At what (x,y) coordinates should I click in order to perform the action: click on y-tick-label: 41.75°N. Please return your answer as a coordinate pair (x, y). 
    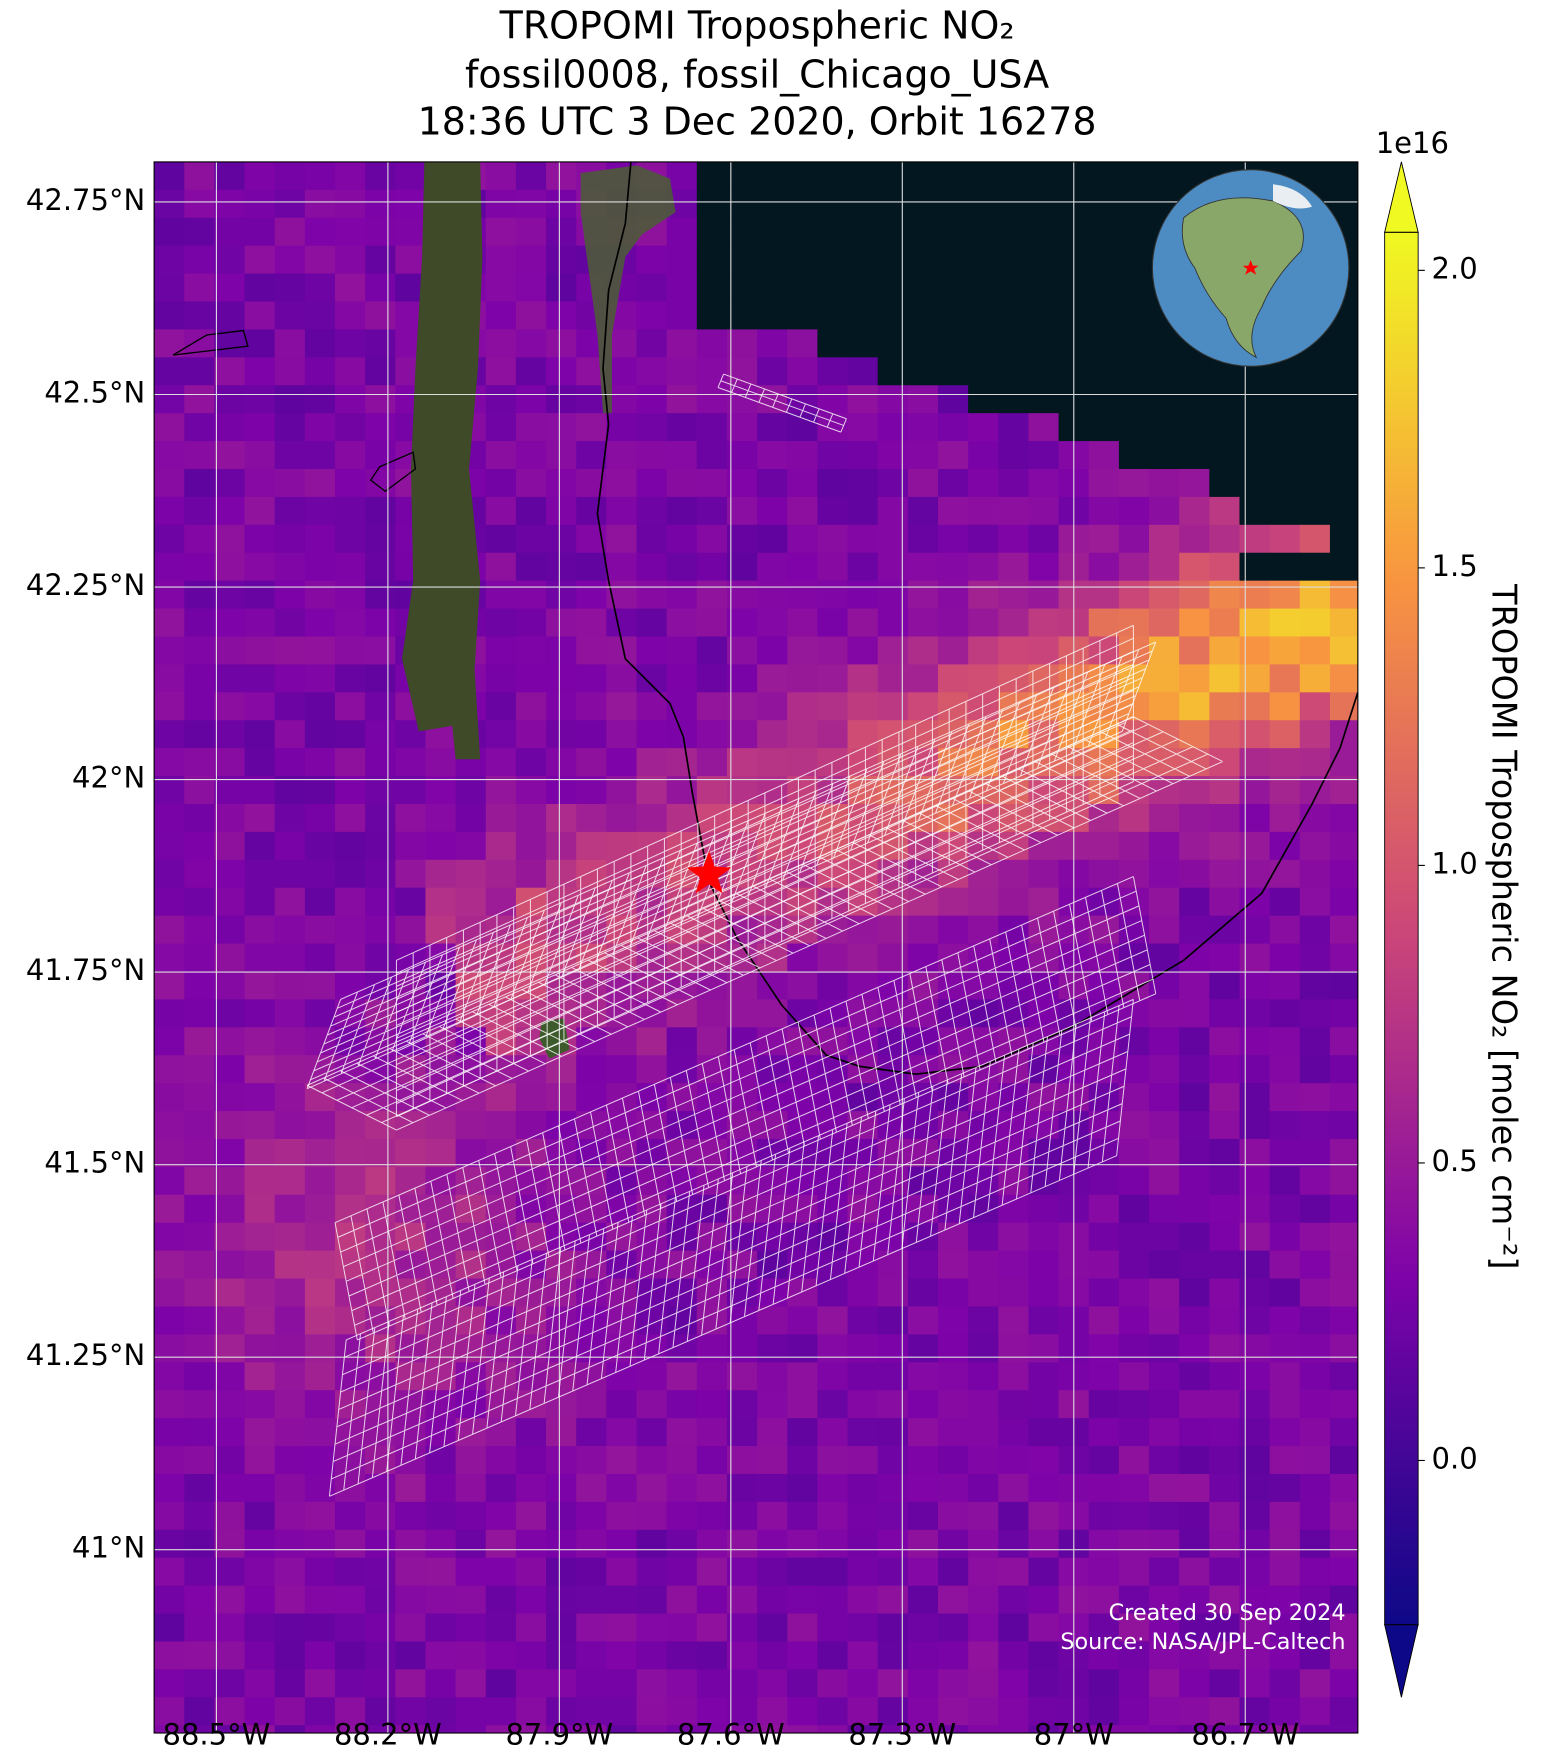
    Looking at the image, I should click on (85, 970).